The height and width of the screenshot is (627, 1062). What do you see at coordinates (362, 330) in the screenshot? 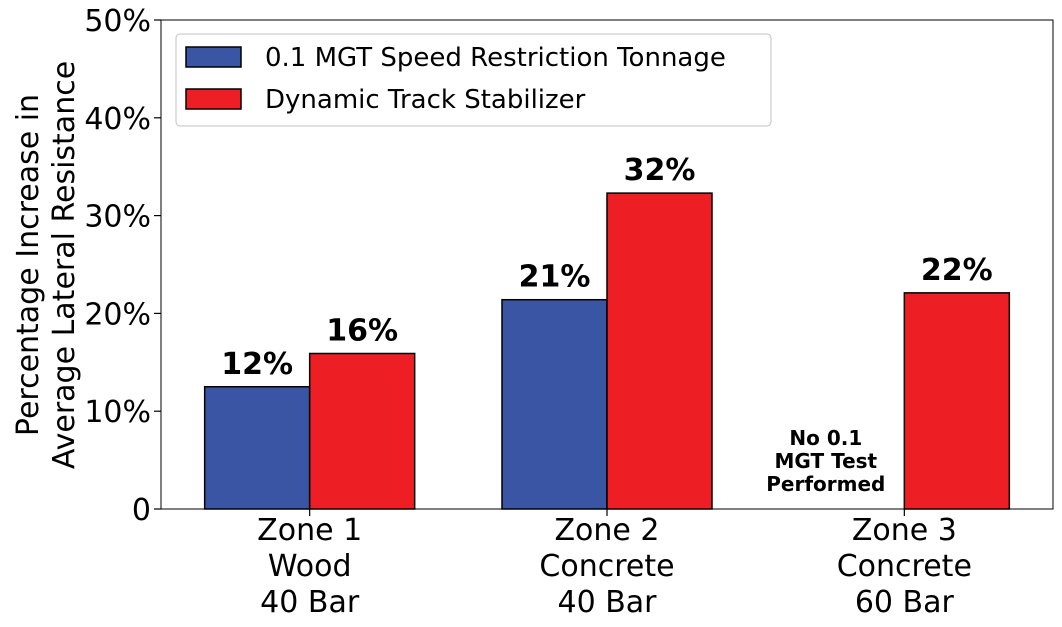
I see `data-label: 16%` at bounding box center [362, 330].